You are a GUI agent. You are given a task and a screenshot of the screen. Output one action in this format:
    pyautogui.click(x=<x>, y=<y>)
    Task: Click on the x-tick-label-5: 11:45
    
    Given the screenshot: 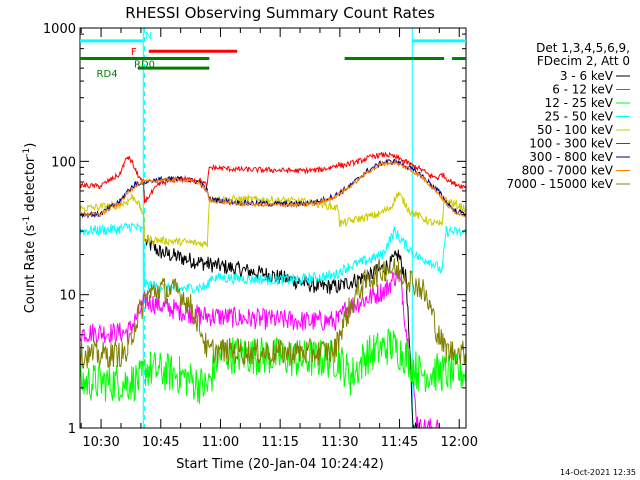 What is the action you would take?
    pyautogui.click(x=399, y=442)
    